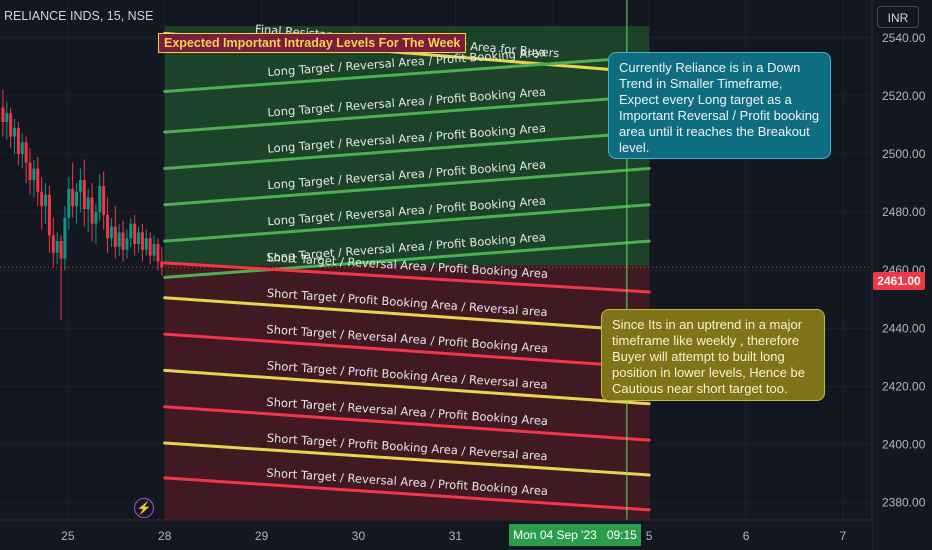 This screenshot has width=932, height=550. What do you see at coordinates (904, 328) in the screenshot?
I see `price-tick-label: 2440.00` at bounding box center [904, 328].